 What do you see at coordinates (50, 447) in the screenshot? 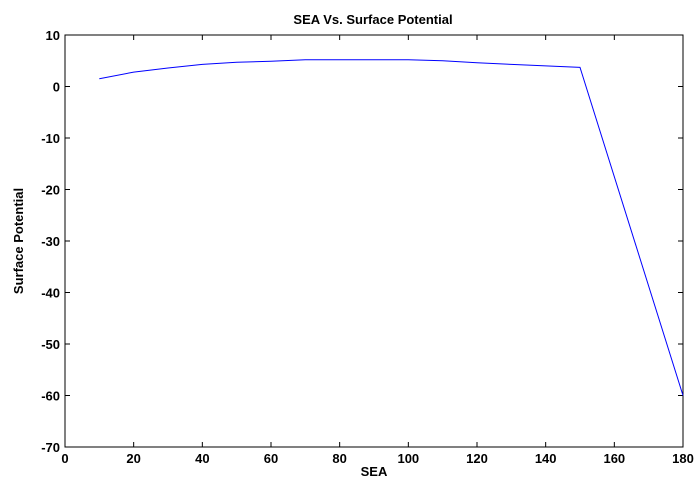
I see `y-tick-label: -70` at bounding box center [50, 447].